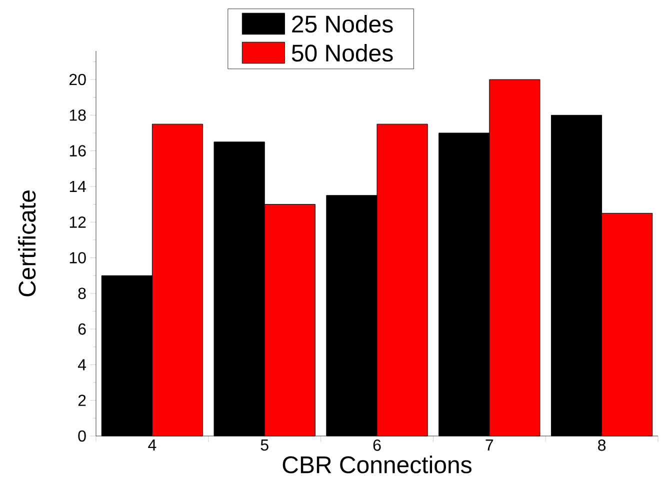  I want to click on legend-label: 50 Nodes, so click(342, 53).